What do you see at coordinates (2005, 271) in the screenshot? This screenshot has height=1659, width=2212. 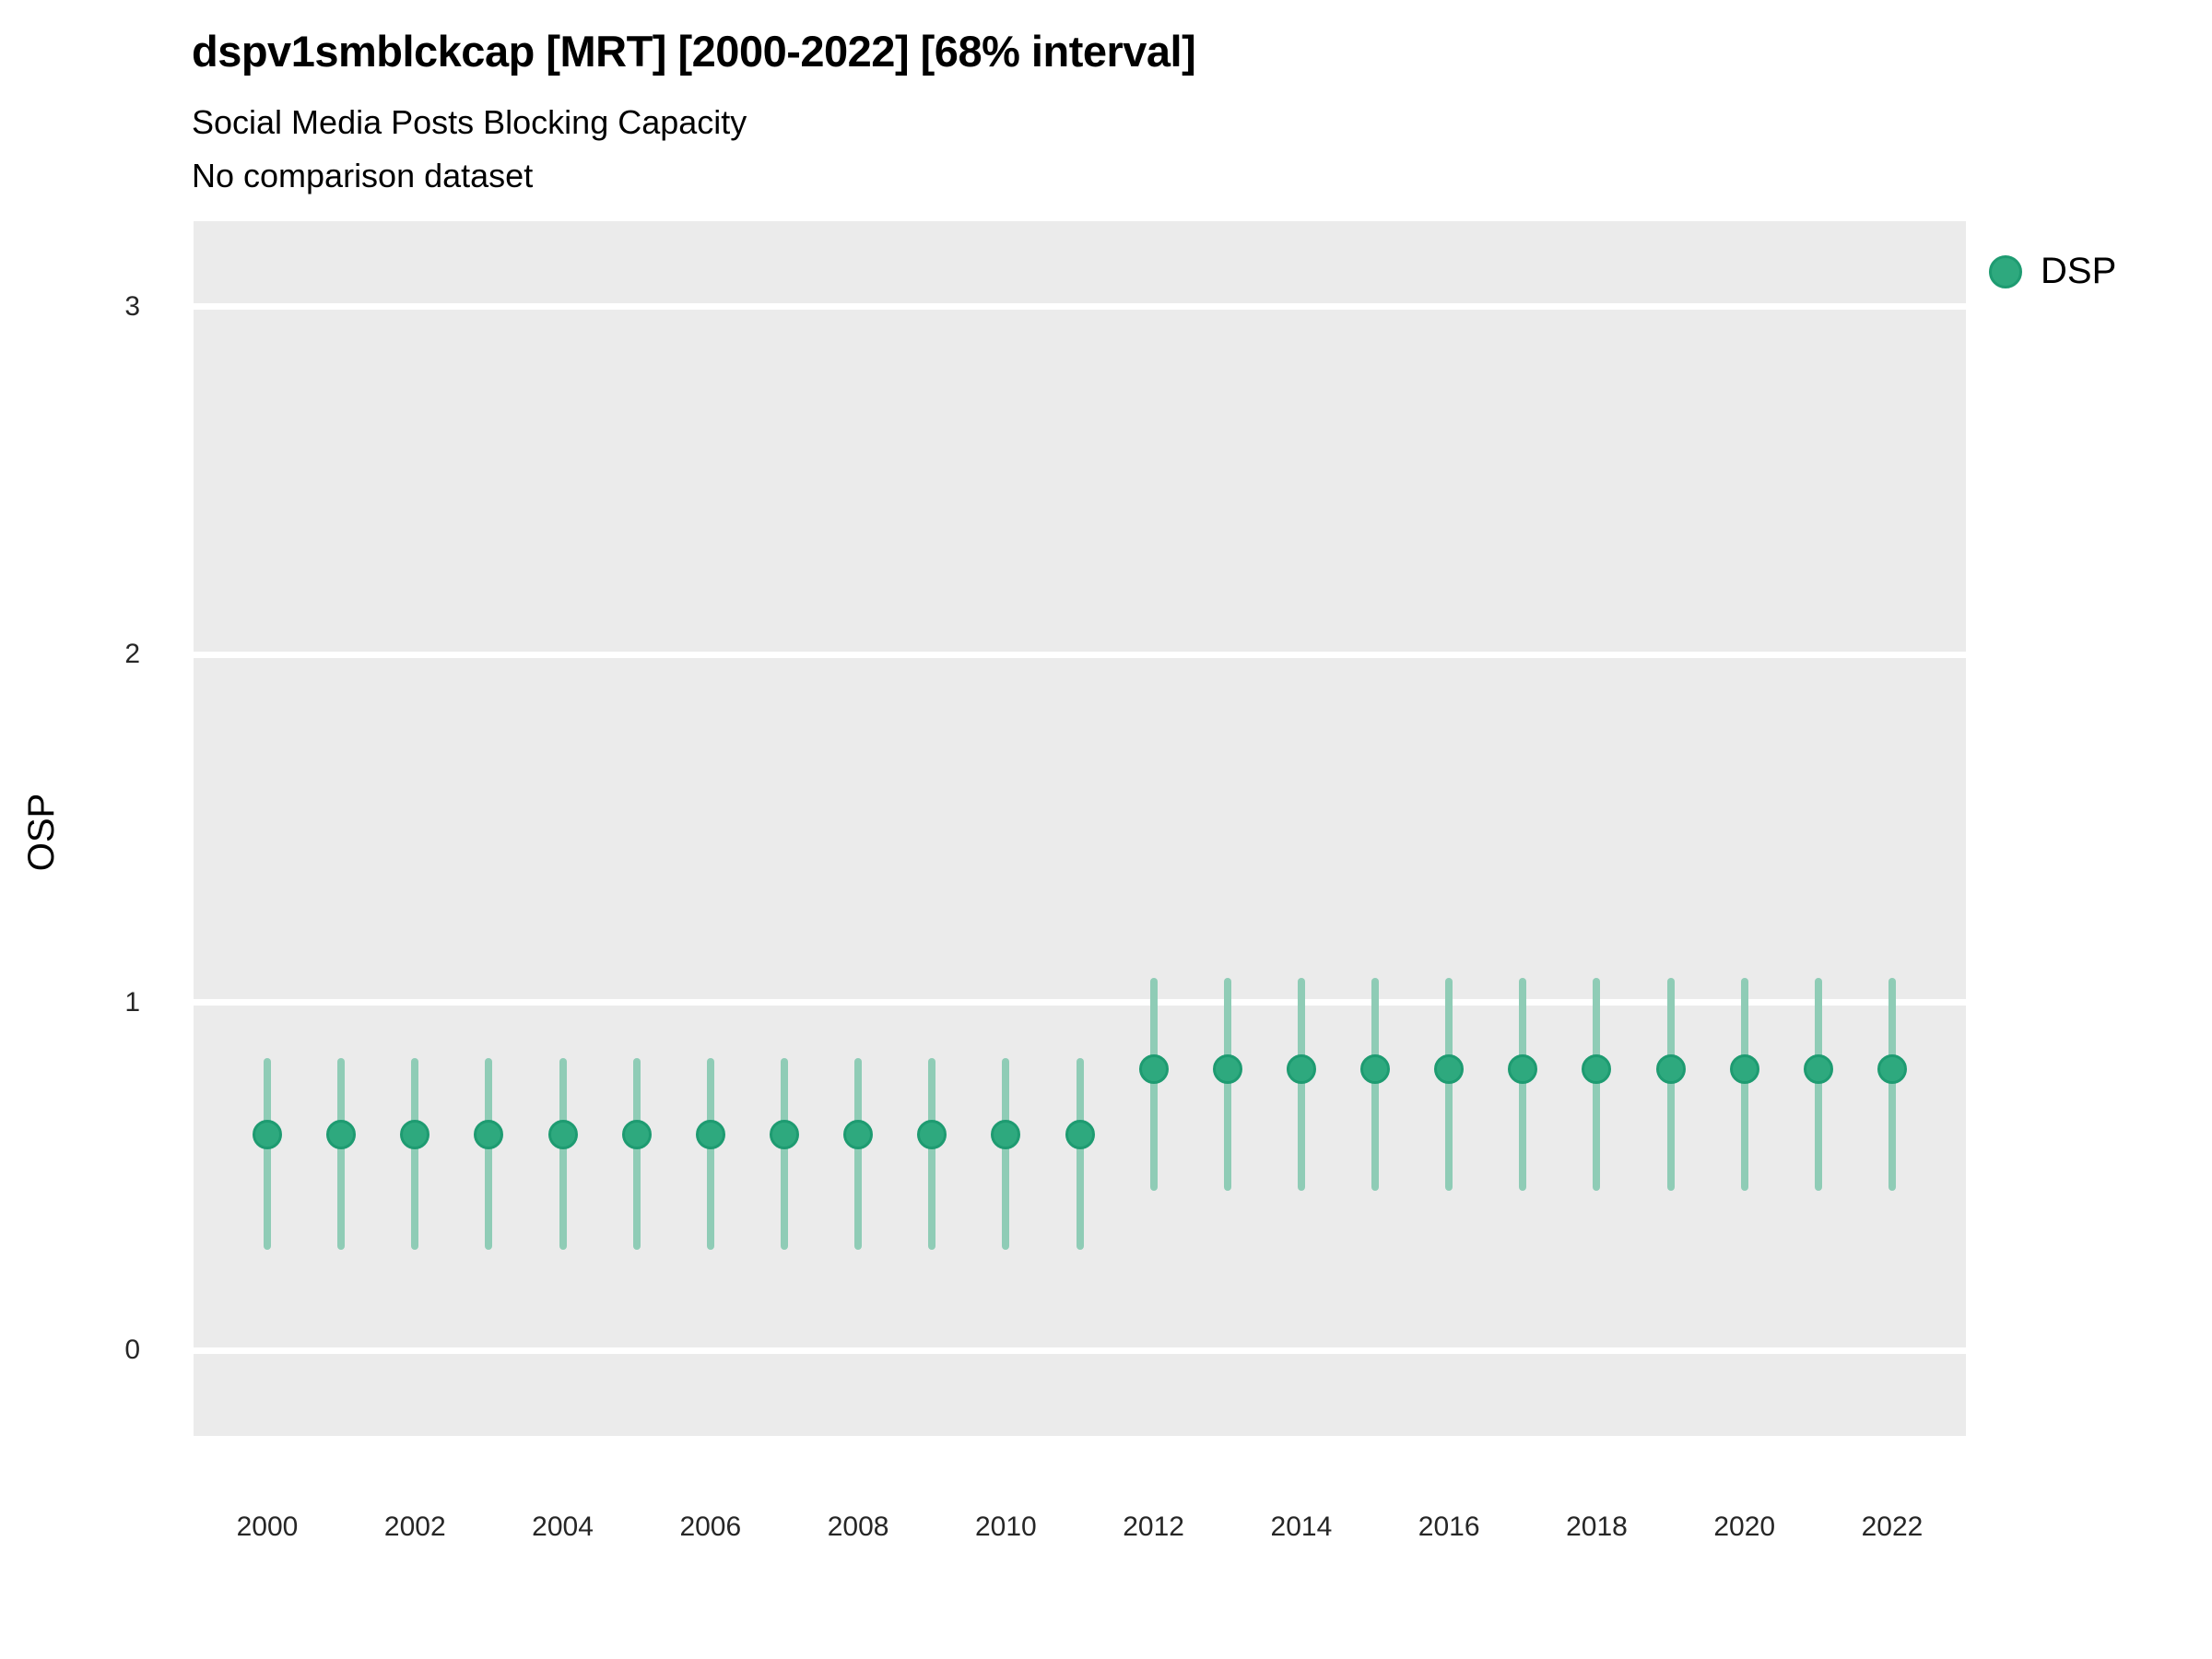 I see `legend-point-icon` at bounding box center [2005, 271].